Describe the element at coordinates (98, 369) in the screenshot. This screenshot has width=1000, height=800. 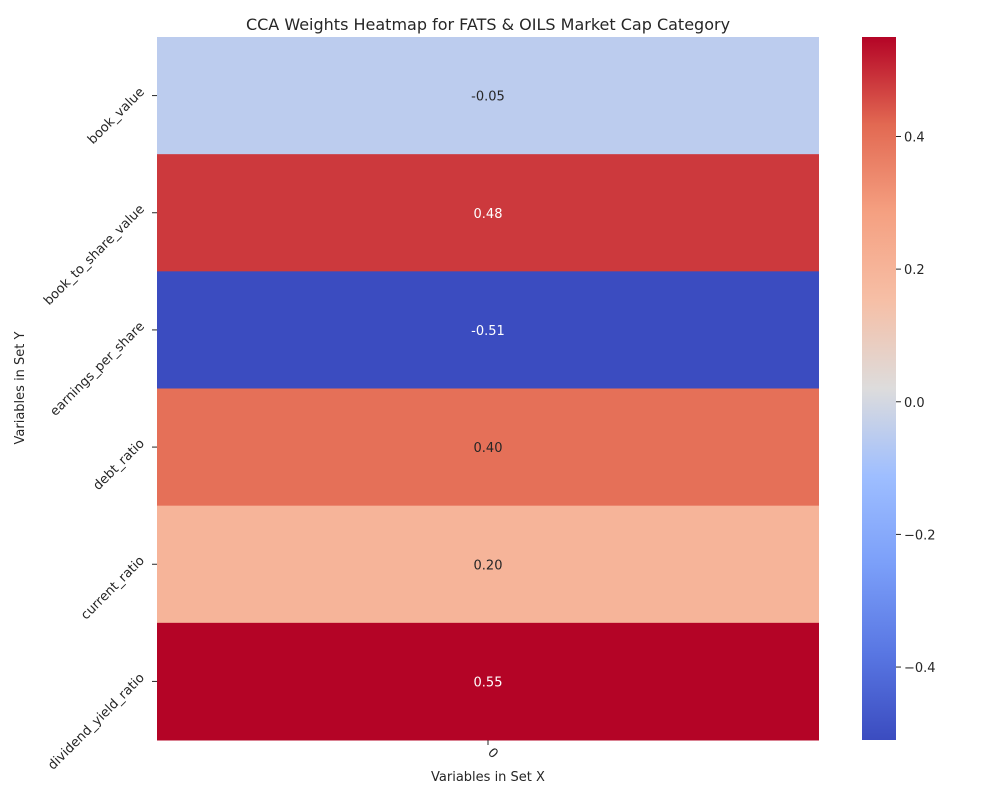
I see `y-tick-label: earnings_per_share` at that location.